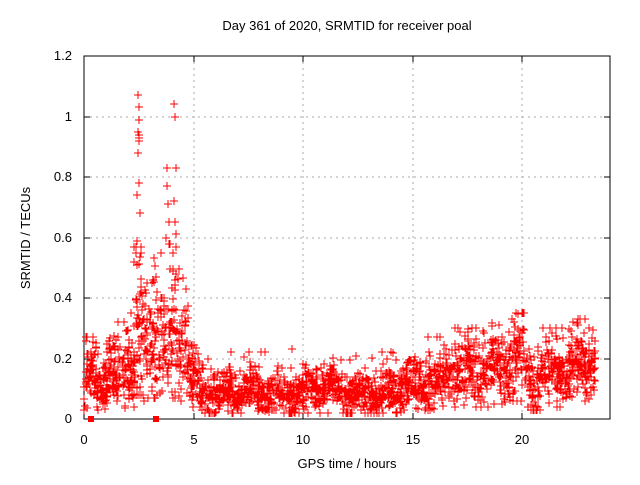 The width and height of the screenshot is (640, 485). I want to click on x-tick-label: 10, so click(303, 439).